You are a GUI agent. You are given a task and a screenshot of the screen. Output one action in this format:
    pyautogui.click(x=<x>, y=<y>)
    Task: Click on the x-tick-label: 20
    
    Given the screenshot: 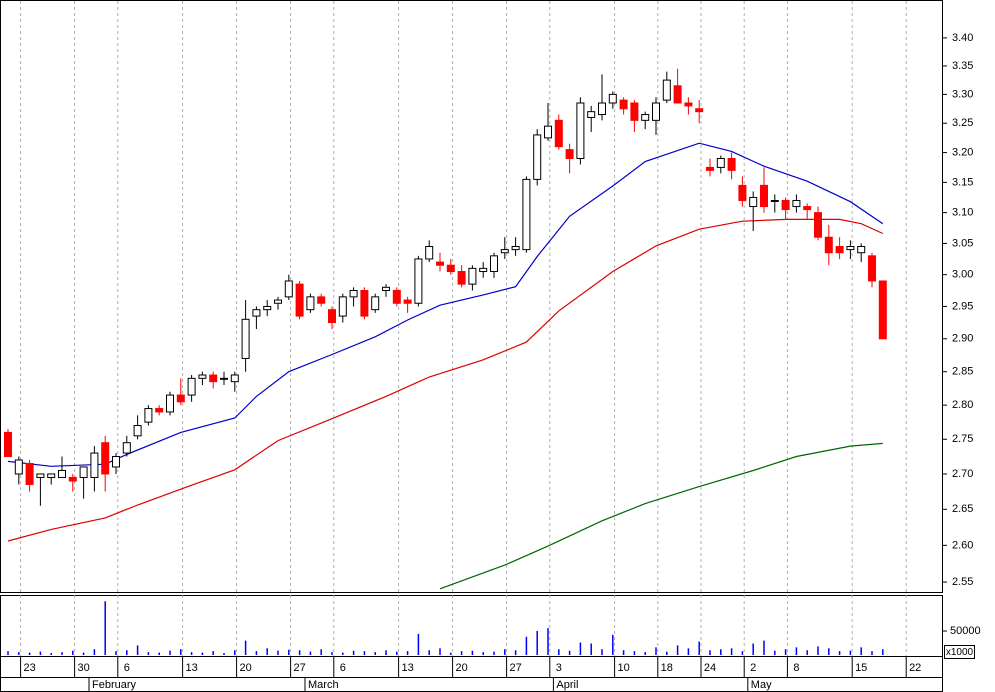 What is the action you would take?
    pyautogui.click(x=245, y=668)
    